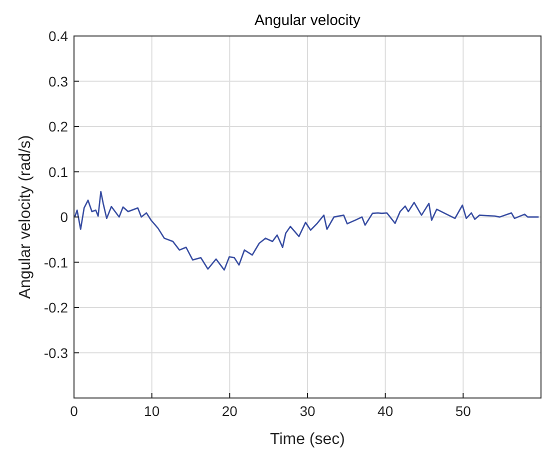 This screenshot has width=542, height=453. Describe the element at coordinates (152, 411) in the screenshot. I see `x-tick-label: 10` at that location.